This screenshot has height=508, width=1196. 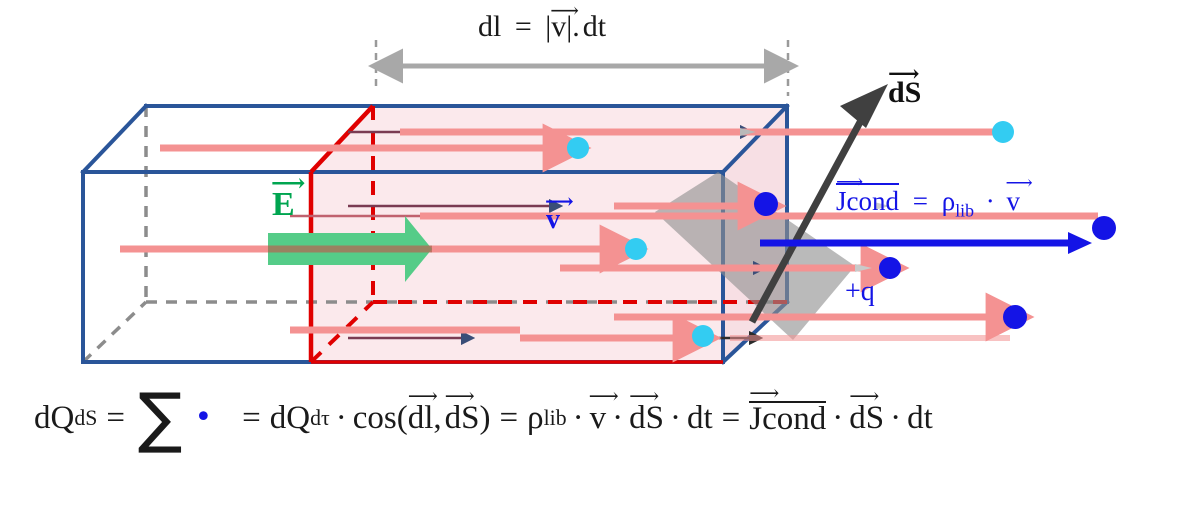 What do you see at coordinates (288, 197) in the screenshot?
I see `electric-field-label: ⟶ E` at bounding box center [288, 197].